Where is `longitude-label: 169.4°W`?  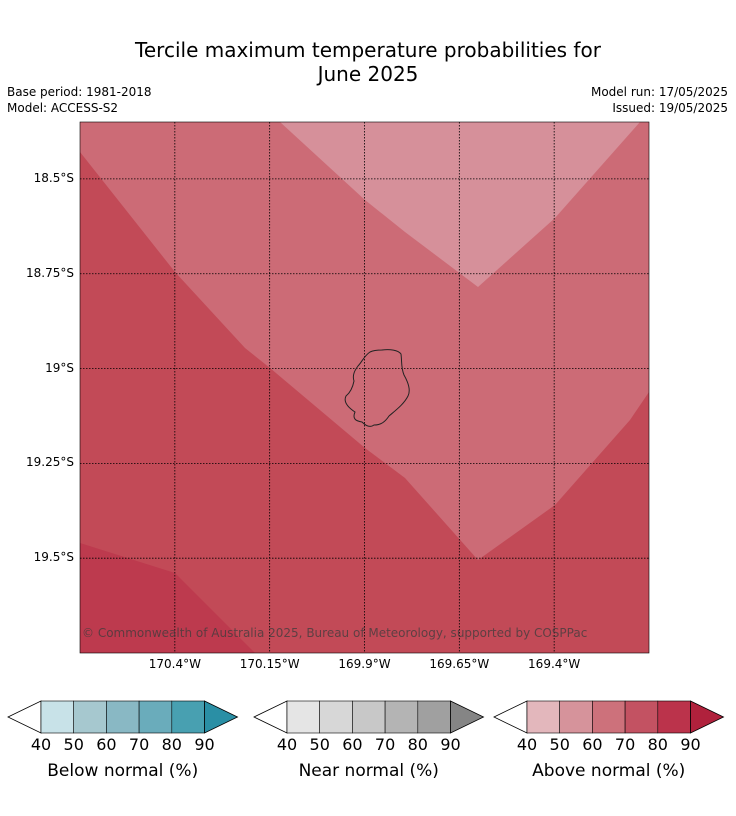 longitude-label: 169.4°W is located at coordinates (554, 664).